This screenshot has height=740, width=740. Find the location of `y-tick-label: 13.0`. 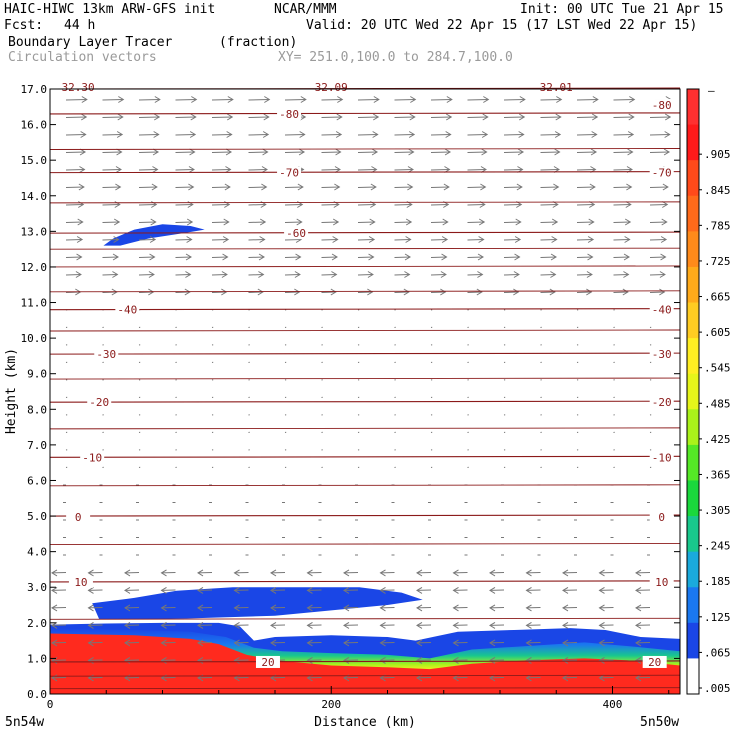

y-tick-label: 13.0 is located at coordinates (34, 231).